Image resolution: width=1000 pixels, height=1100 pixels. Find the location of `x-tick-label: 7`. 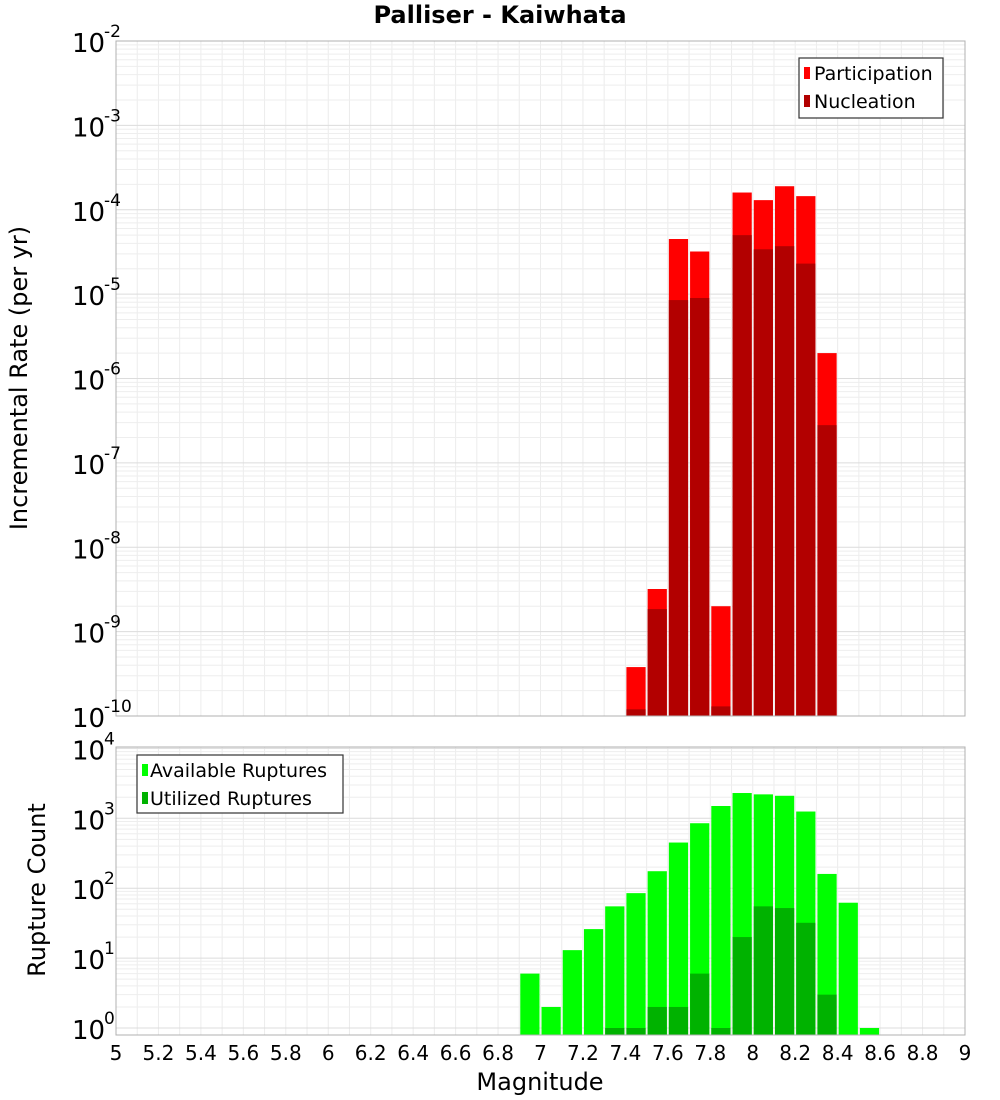

x-tick-label: 7 is located at coordinates (540, 1053).